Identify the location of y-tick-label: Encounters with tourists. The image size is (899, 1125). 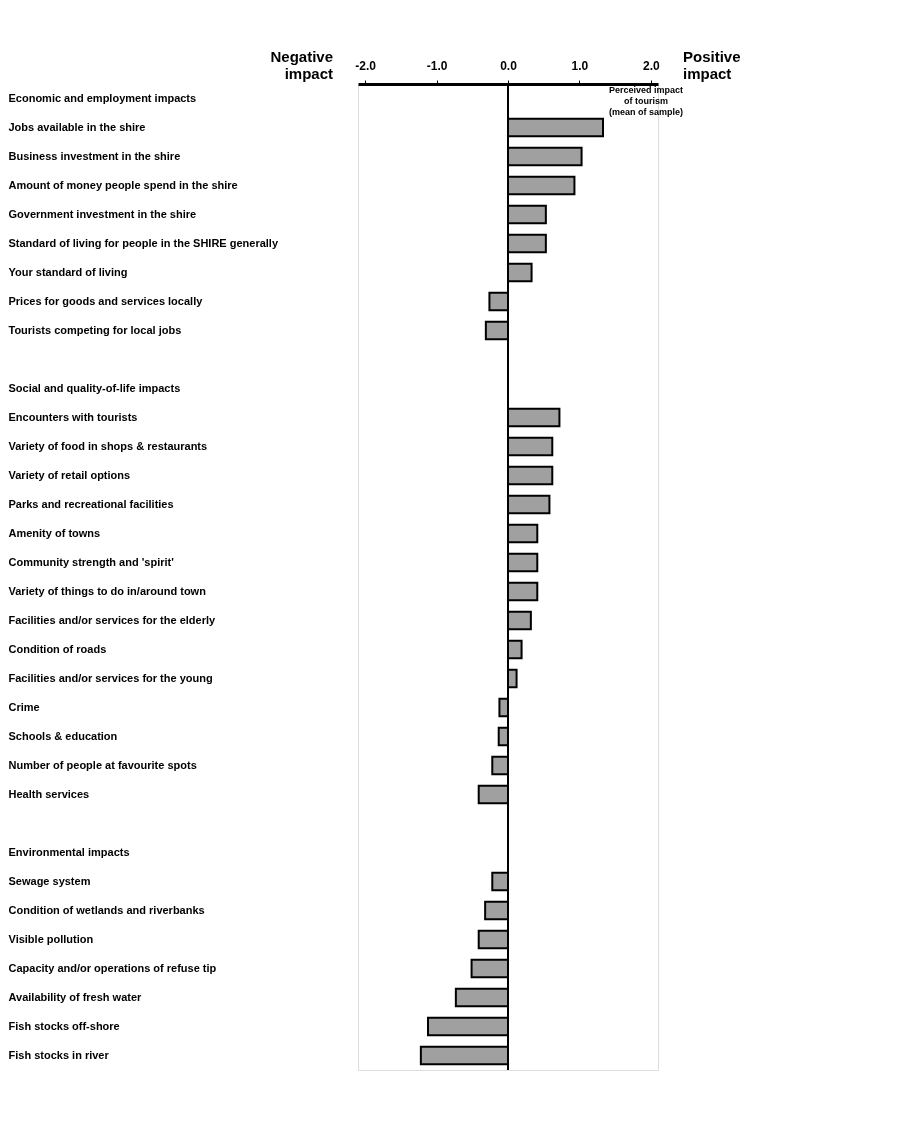
(73, 416).